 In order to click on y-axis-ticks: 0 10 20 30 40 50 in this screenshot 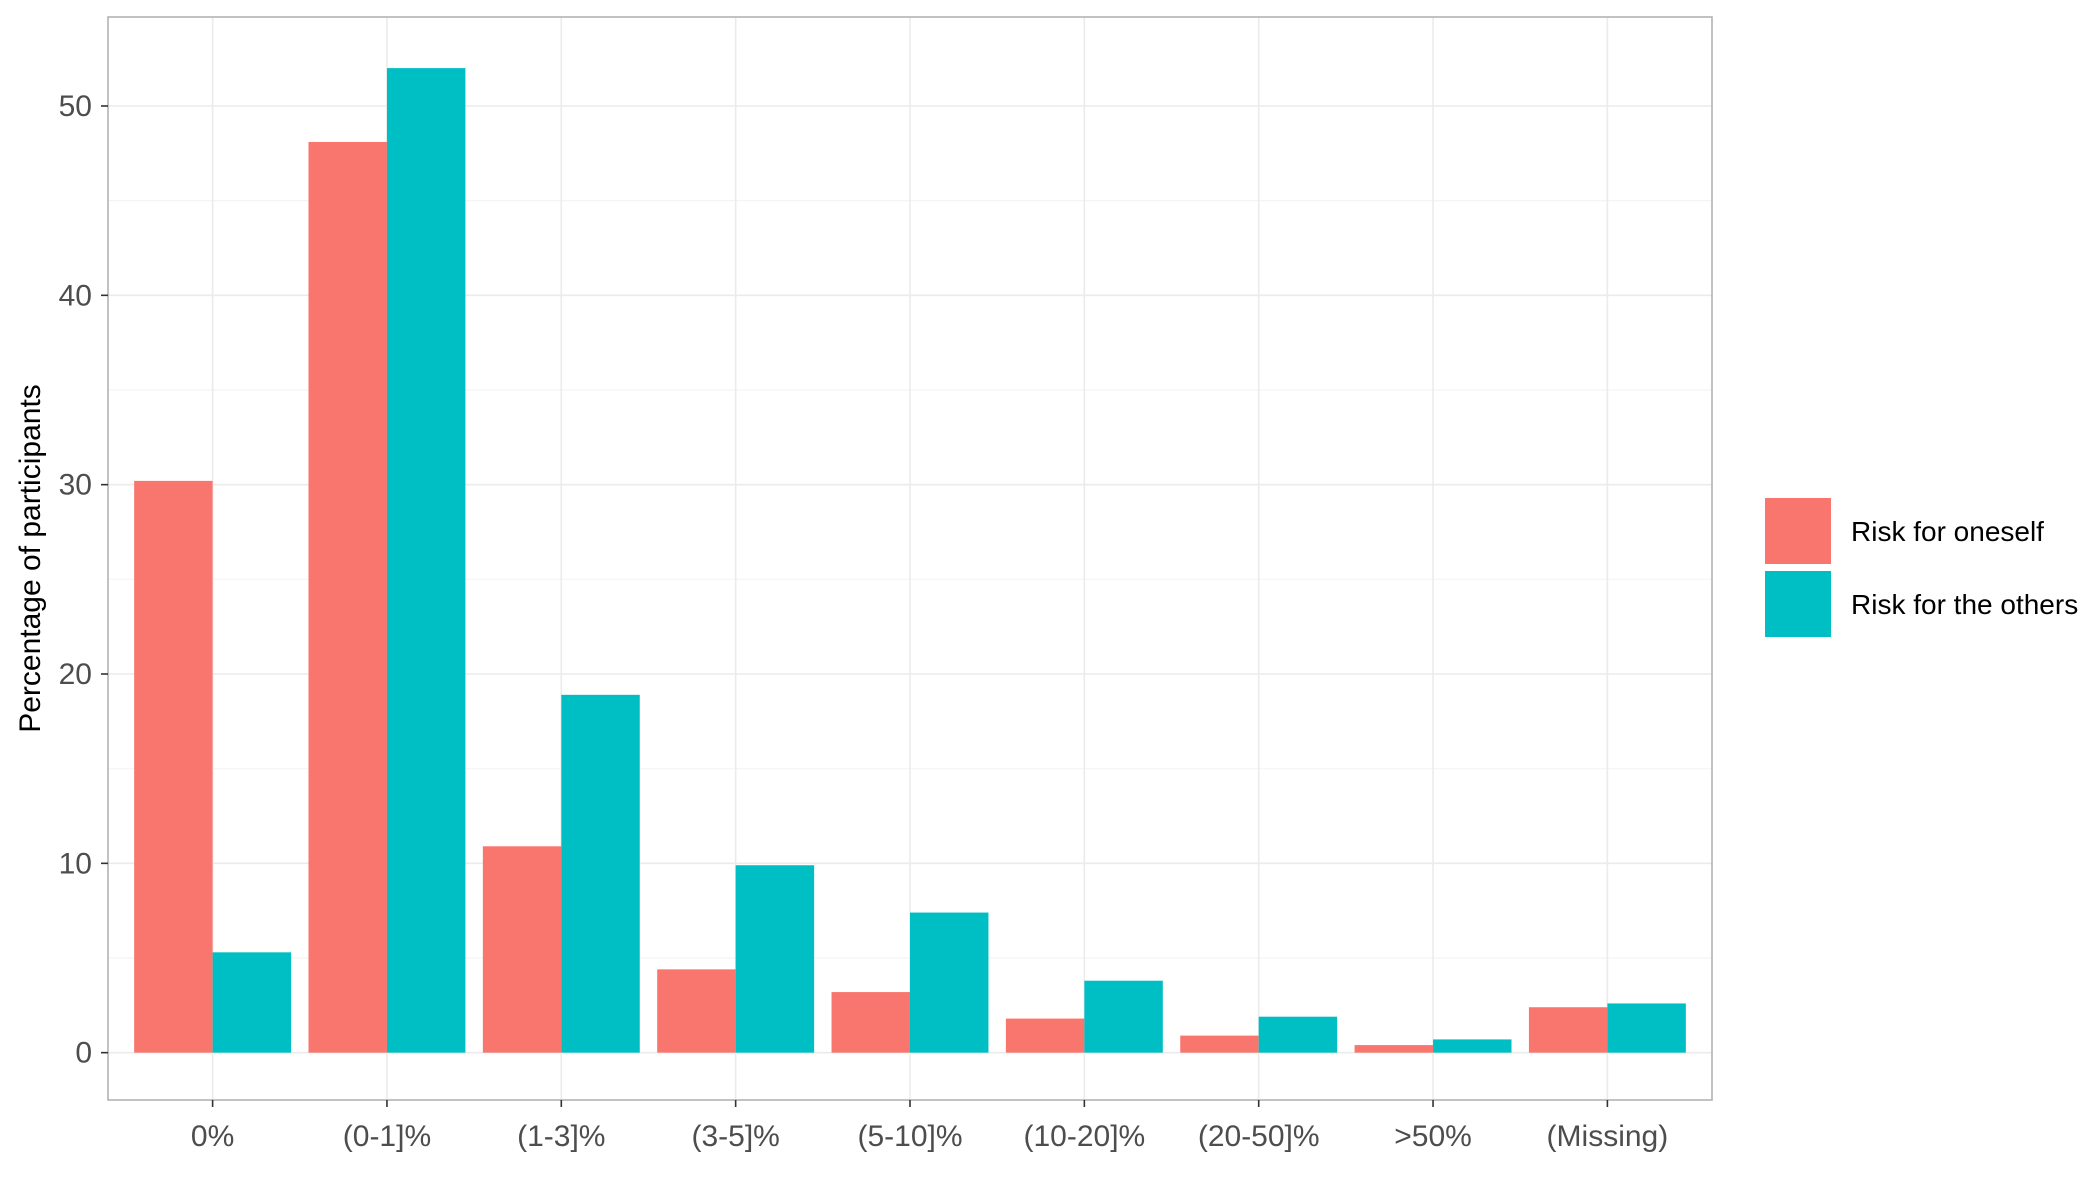, I will do `click(83, 580)`.